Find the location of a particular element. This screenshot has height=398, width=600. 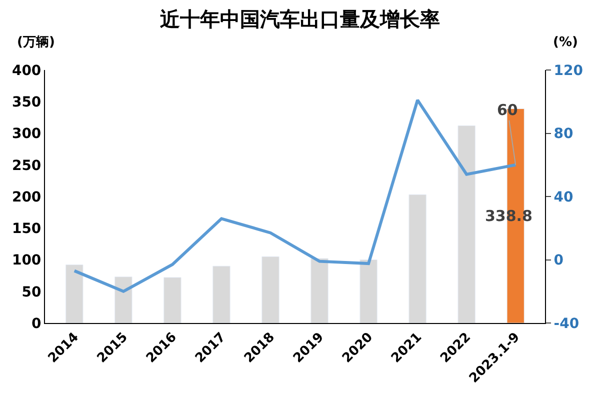

y-tick-label: 150 is located at coordinates (27, 229).